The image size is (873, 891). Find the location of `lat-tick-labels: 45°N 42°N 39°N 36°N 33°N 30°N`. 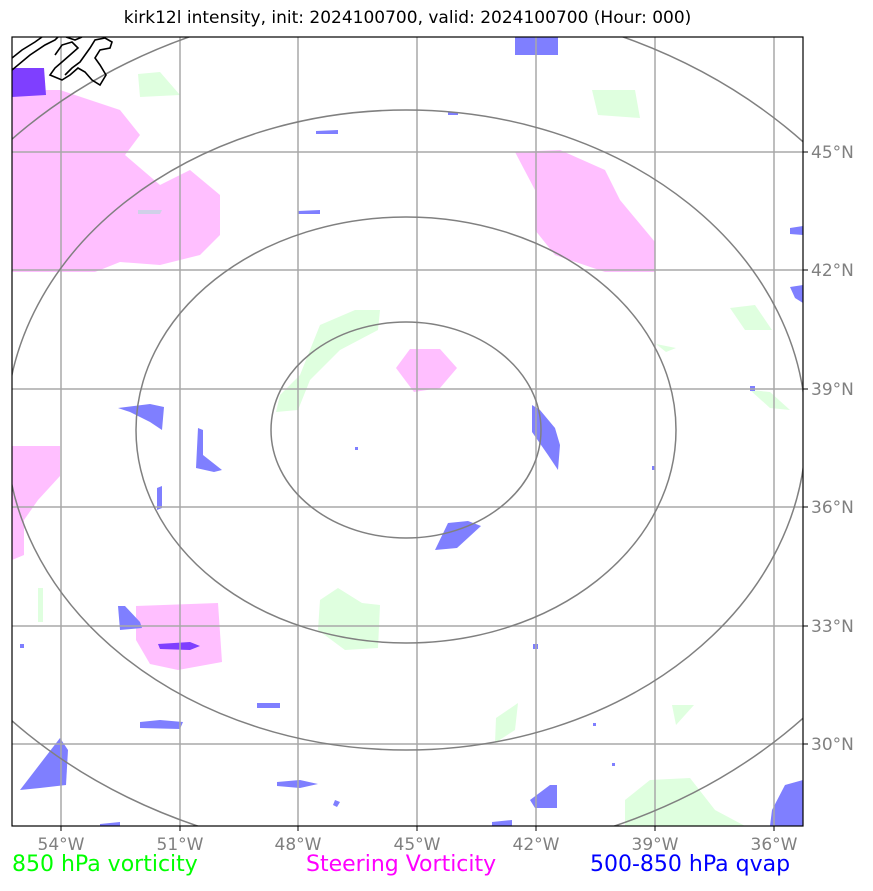

lat-tick-labels: 45°N 42°N 39°N 36°N 33°N 30°N is located at coordinates (832, 449).